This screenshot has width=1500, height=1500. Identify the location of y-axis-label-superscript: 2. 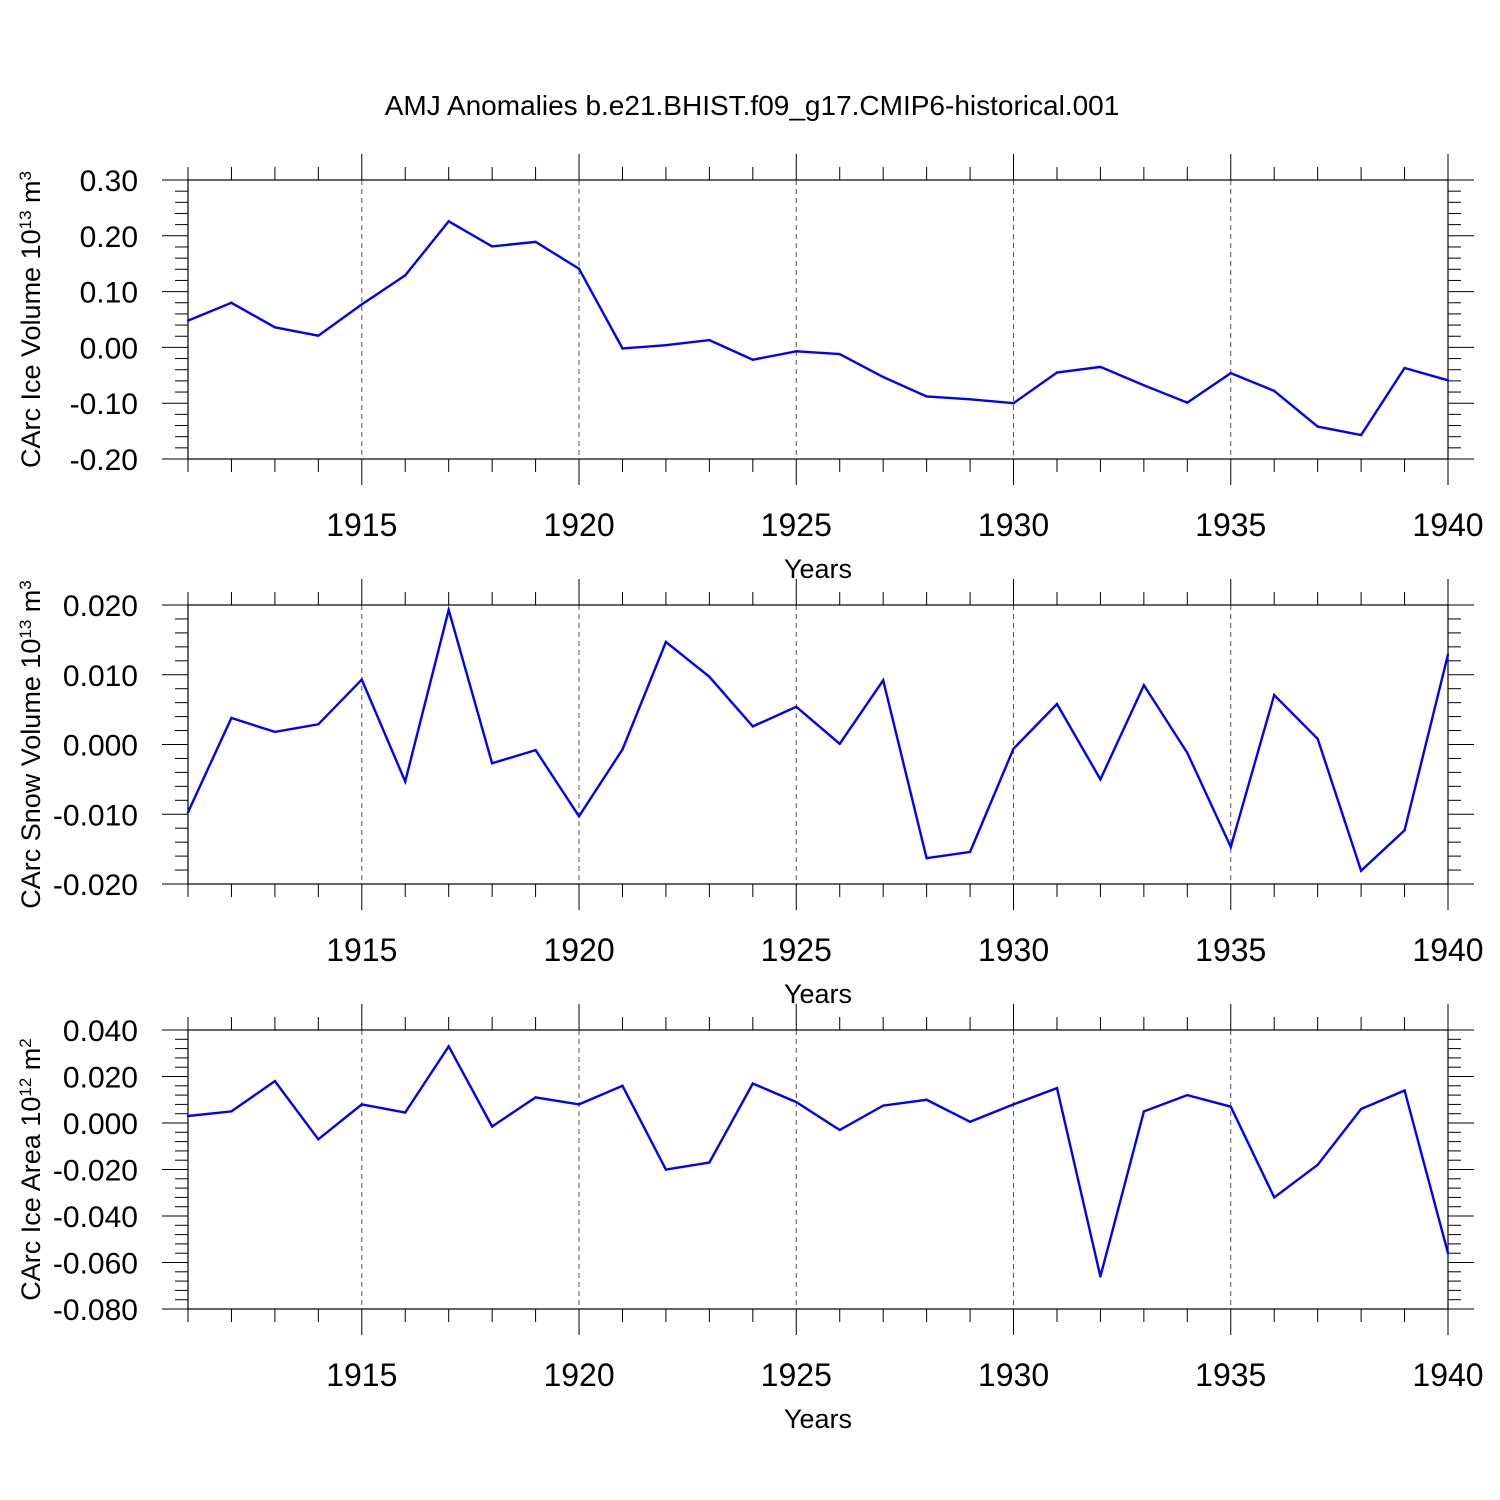
(25, 1042).